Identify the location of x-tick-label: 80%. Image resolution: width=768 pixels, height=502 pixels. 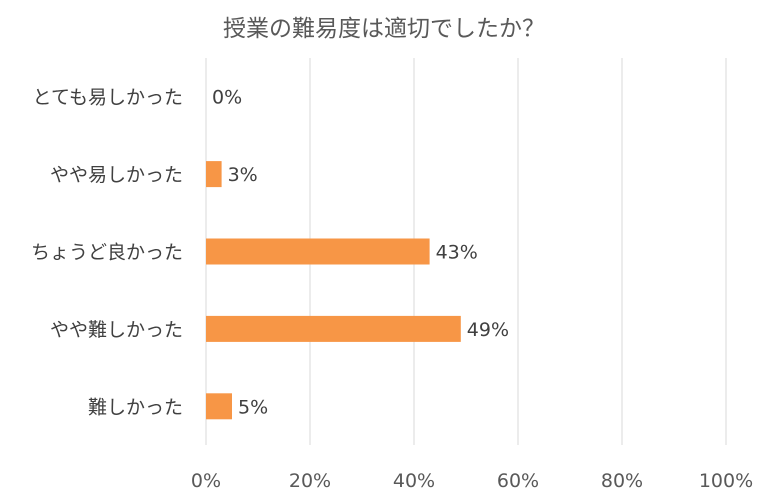
(622, 481).